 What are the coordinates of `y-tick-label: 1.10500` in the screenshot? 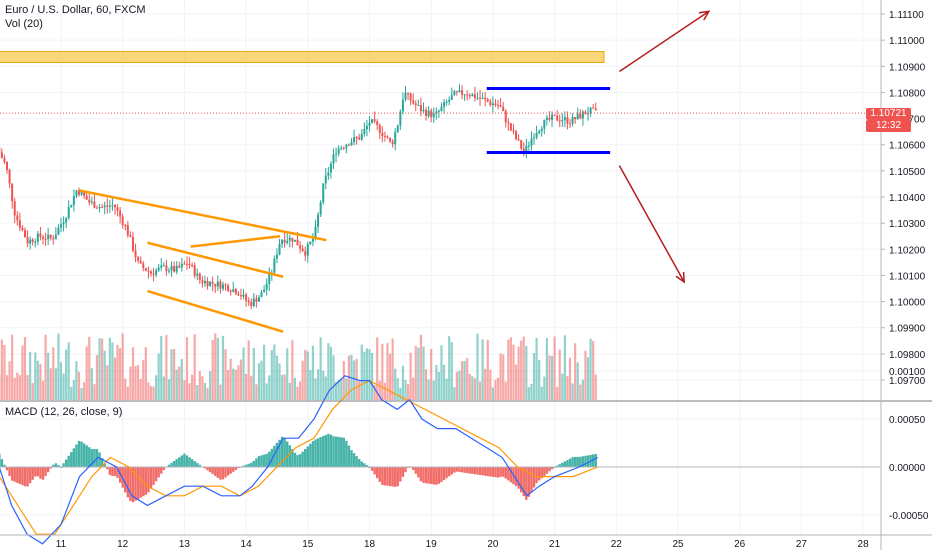 It's located at (907, 172).